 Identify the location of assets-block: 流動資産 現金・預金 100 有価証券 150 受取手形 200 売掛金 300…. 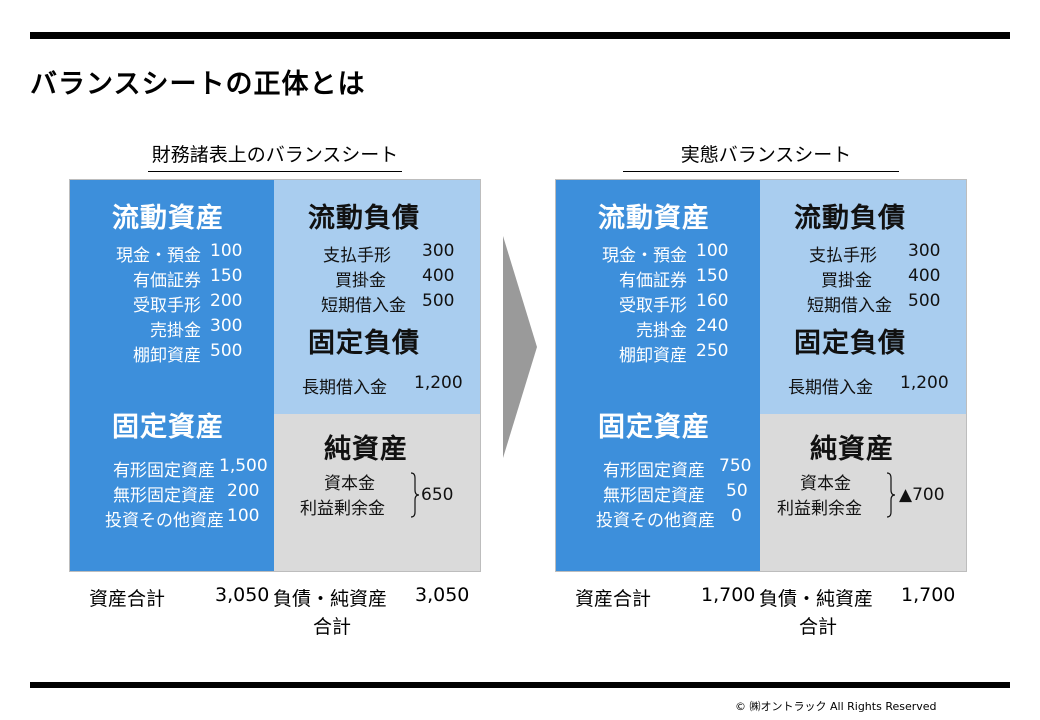
(171, 375).